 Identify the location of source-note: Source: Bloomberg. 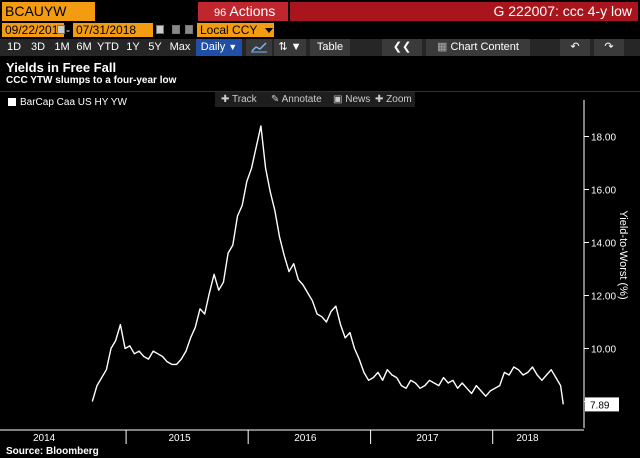
(52, 451).